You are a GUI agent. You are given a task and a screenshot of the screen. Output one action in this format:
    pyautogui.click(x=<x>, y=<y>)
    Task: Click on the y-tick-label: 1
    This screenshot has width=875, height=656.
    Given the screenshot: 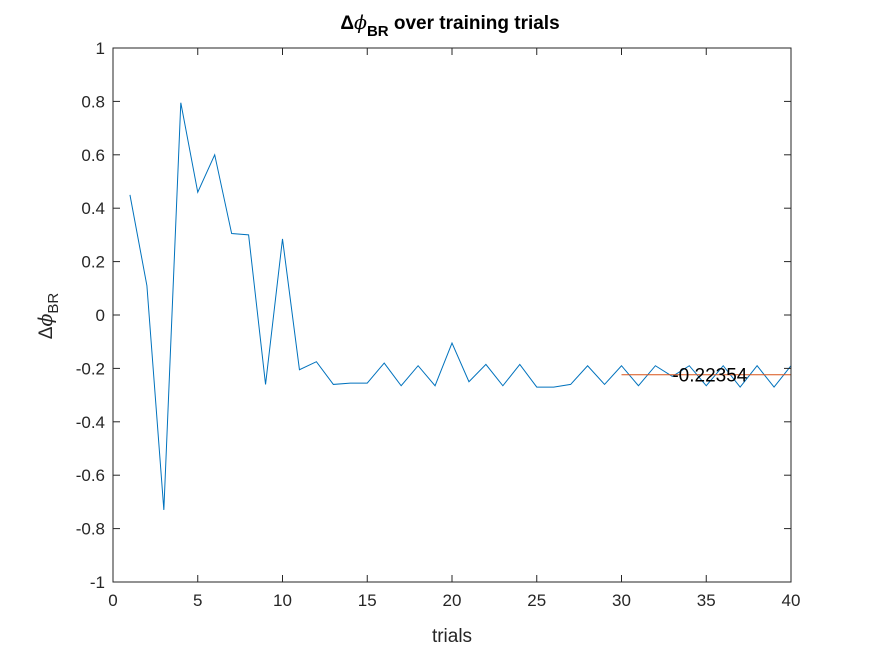 What is the action you would take?
    pyautogui.click(x=100, y=48)
    